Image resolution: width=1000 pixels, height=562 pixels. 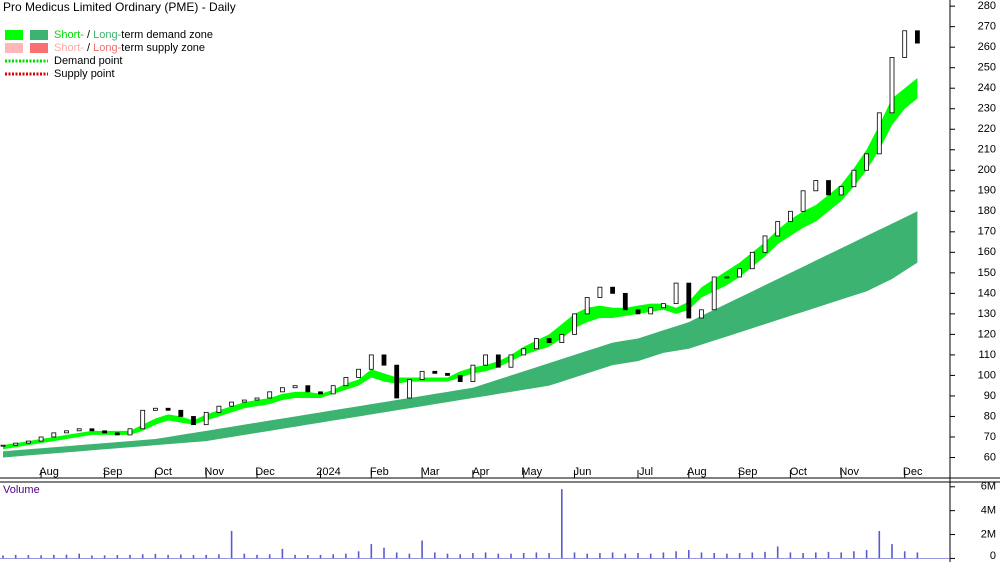 I want to click on y-tick-label: 260, so click(x=987, y=47).